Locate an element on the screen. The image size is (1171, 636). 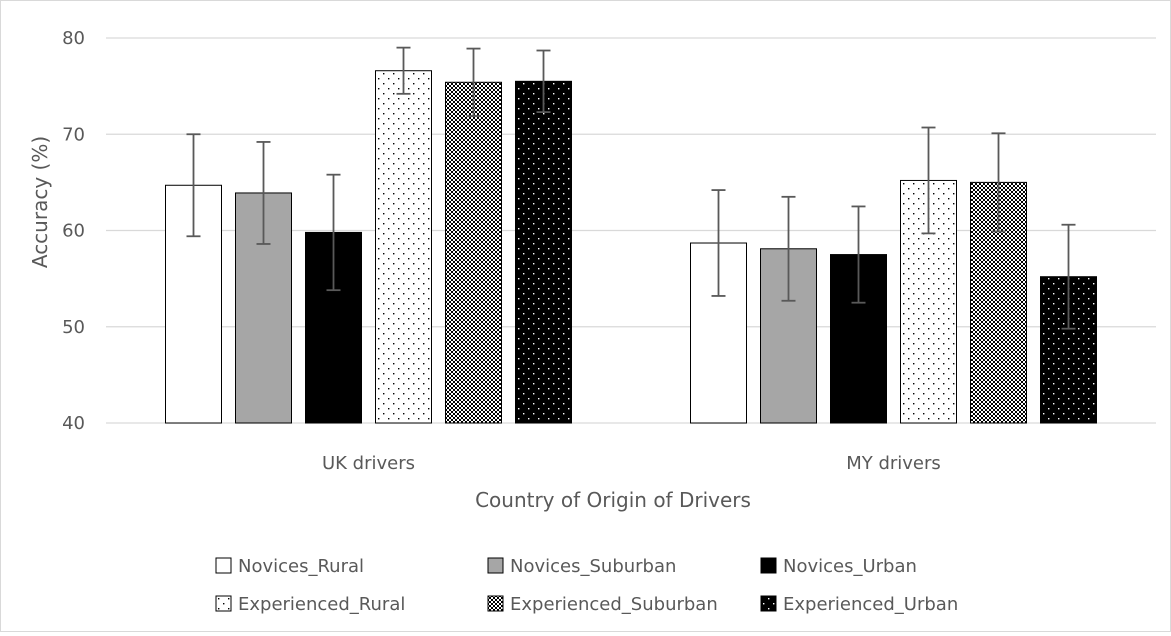
bar-experienced-urban is located at coordinates (543, 252).